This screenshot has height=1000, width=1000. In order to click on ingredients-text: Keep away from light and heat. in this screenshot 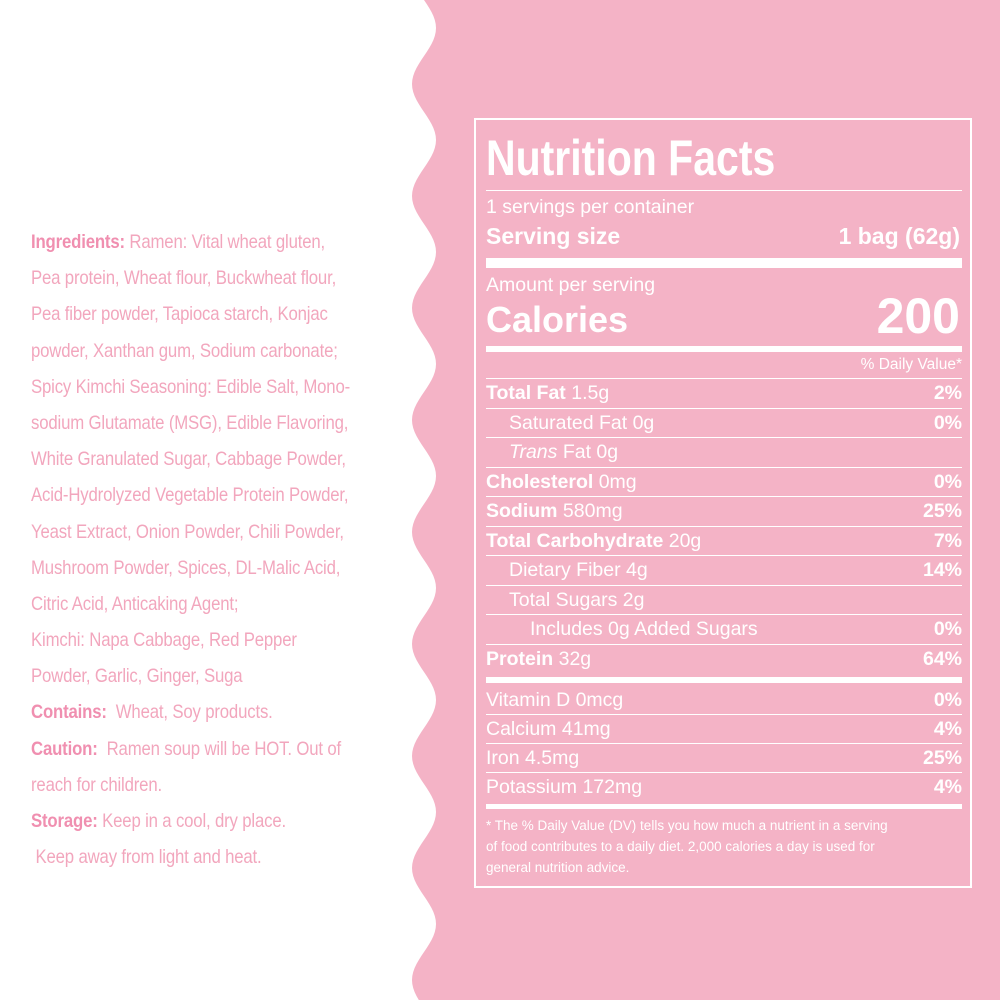, I will do `click(146, 857)`.